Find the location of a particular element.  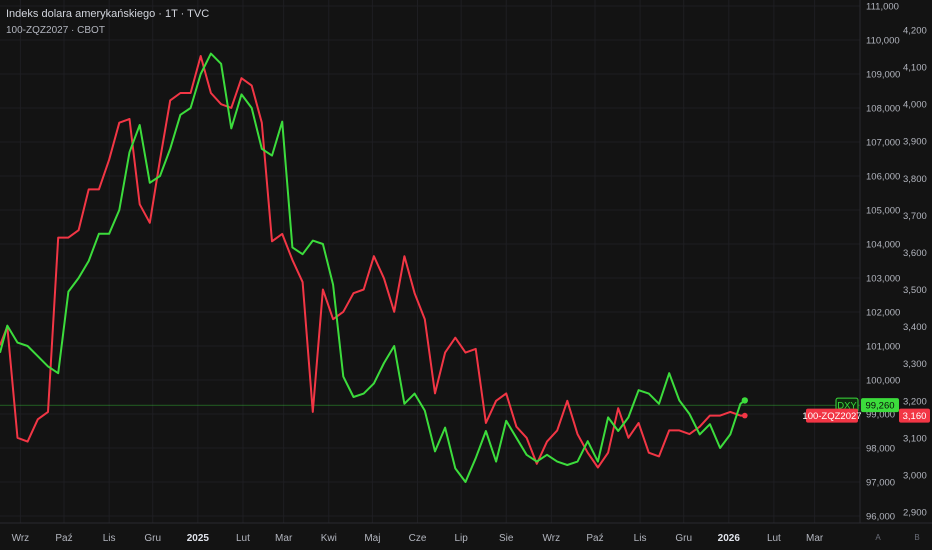

y-right-tick-label: 4,000 is located at coordinates (915, 105).